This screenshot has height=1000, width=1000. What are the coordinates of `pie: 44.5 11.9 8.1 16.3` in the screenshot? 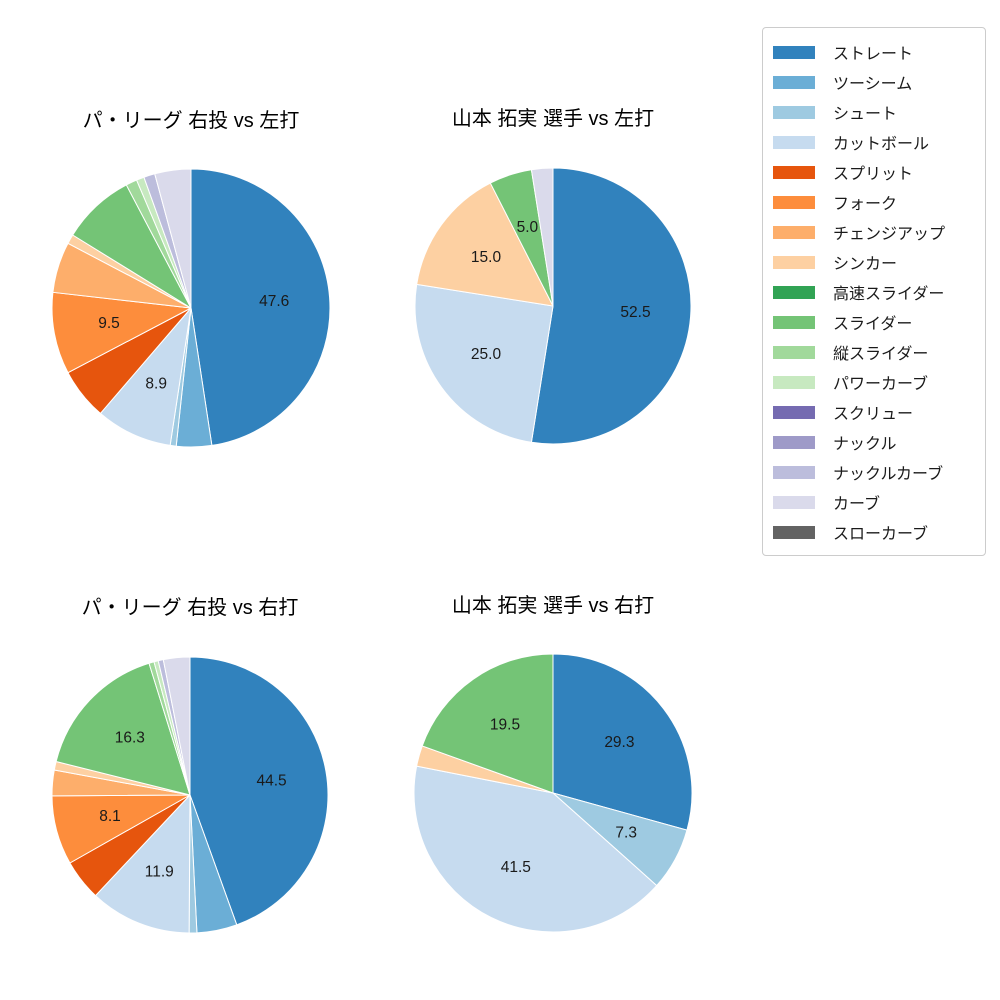 It's located at (190, 795).